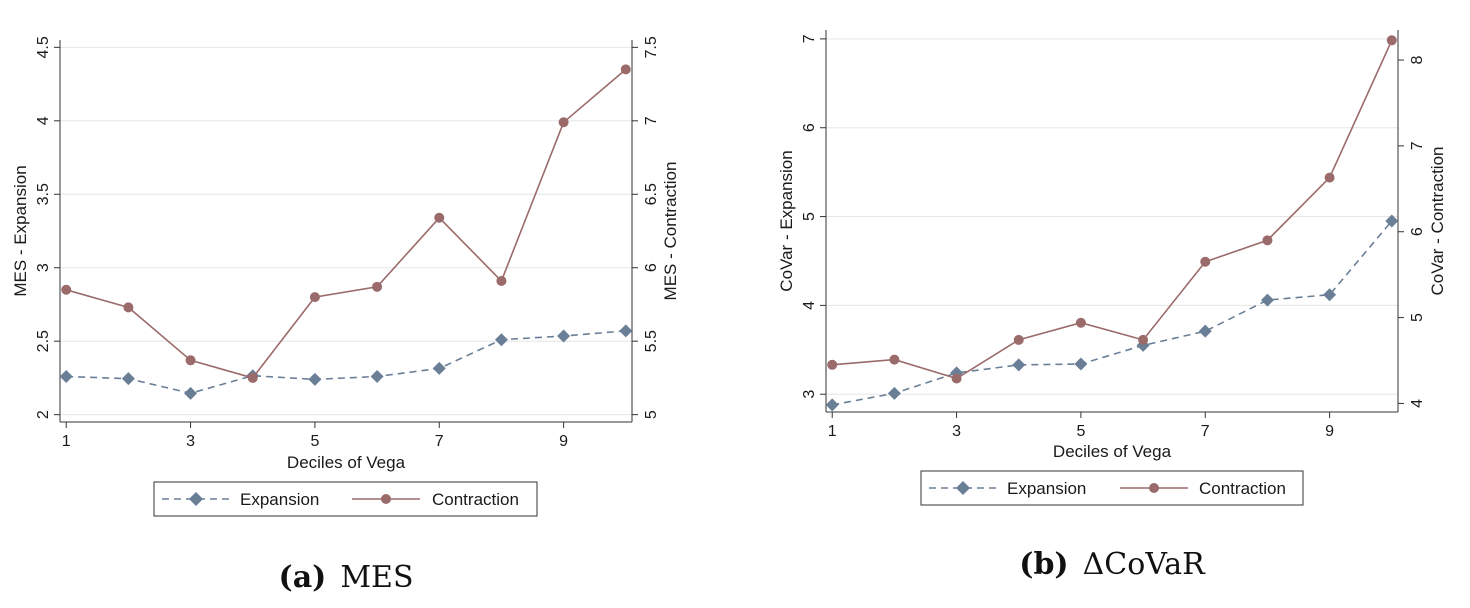 The width and height of the screenshot is (1470, 608). I want to click on left-axis-ticks: 3 4 5 6 7, so click(813, 216).